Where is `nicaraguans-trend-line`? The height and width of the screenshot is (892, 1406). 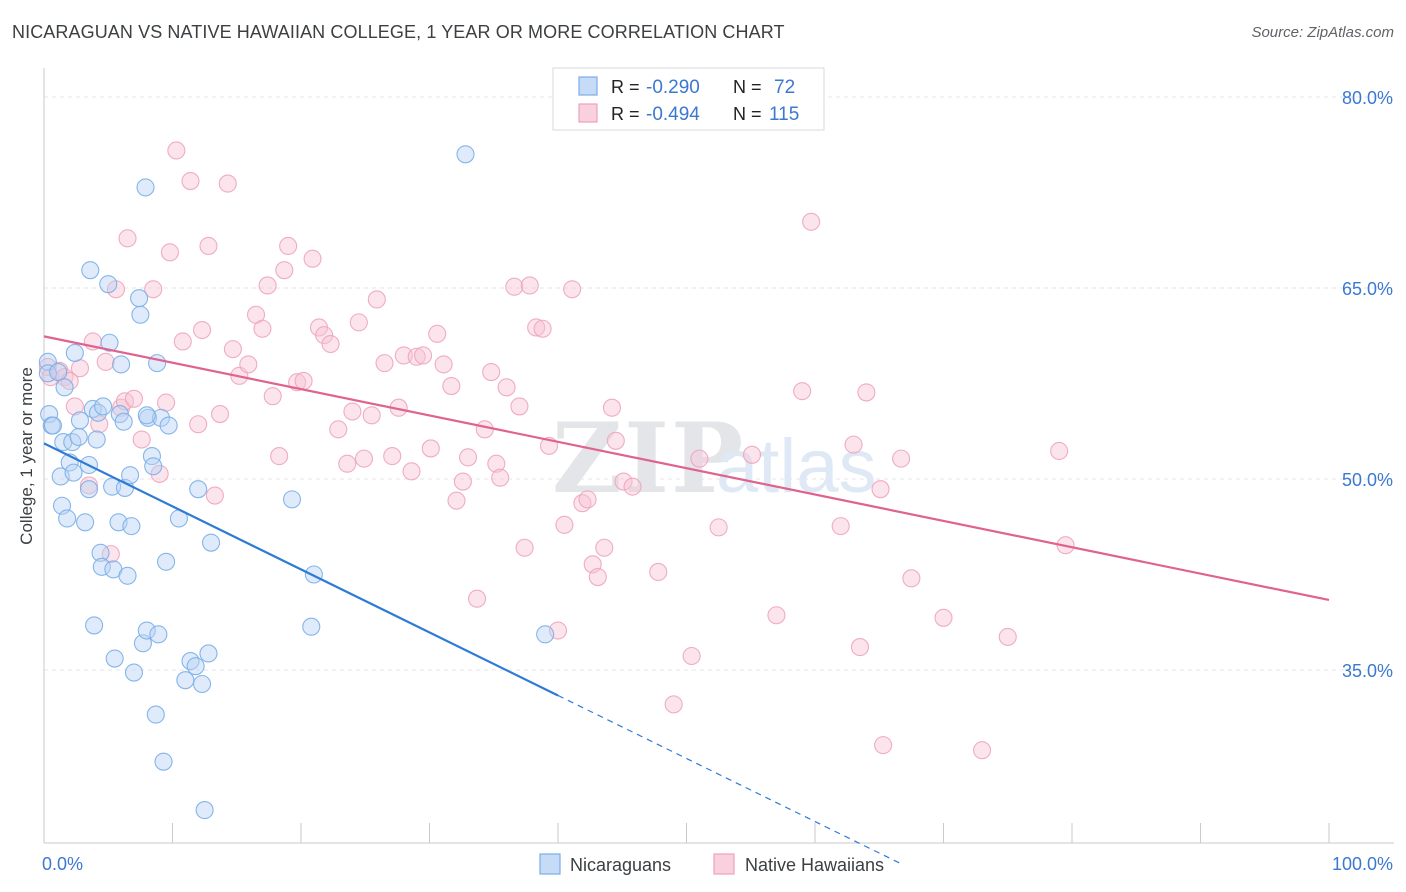
nicaraguans-trend-line is located at coordinates (301, 569).